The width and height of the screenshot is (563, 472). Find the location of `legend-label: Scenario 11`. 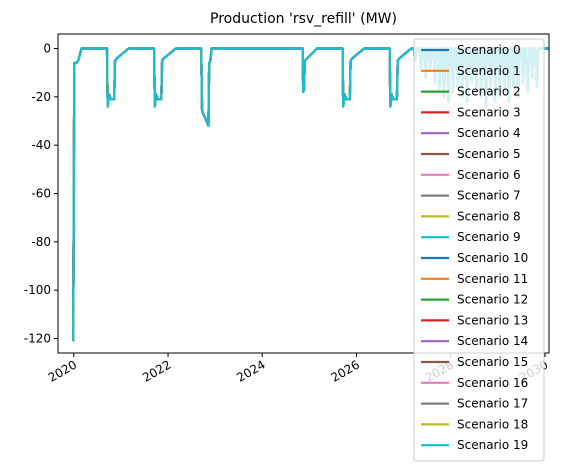

legend-label: Scenario 11 is located at coordinates (492, 279).